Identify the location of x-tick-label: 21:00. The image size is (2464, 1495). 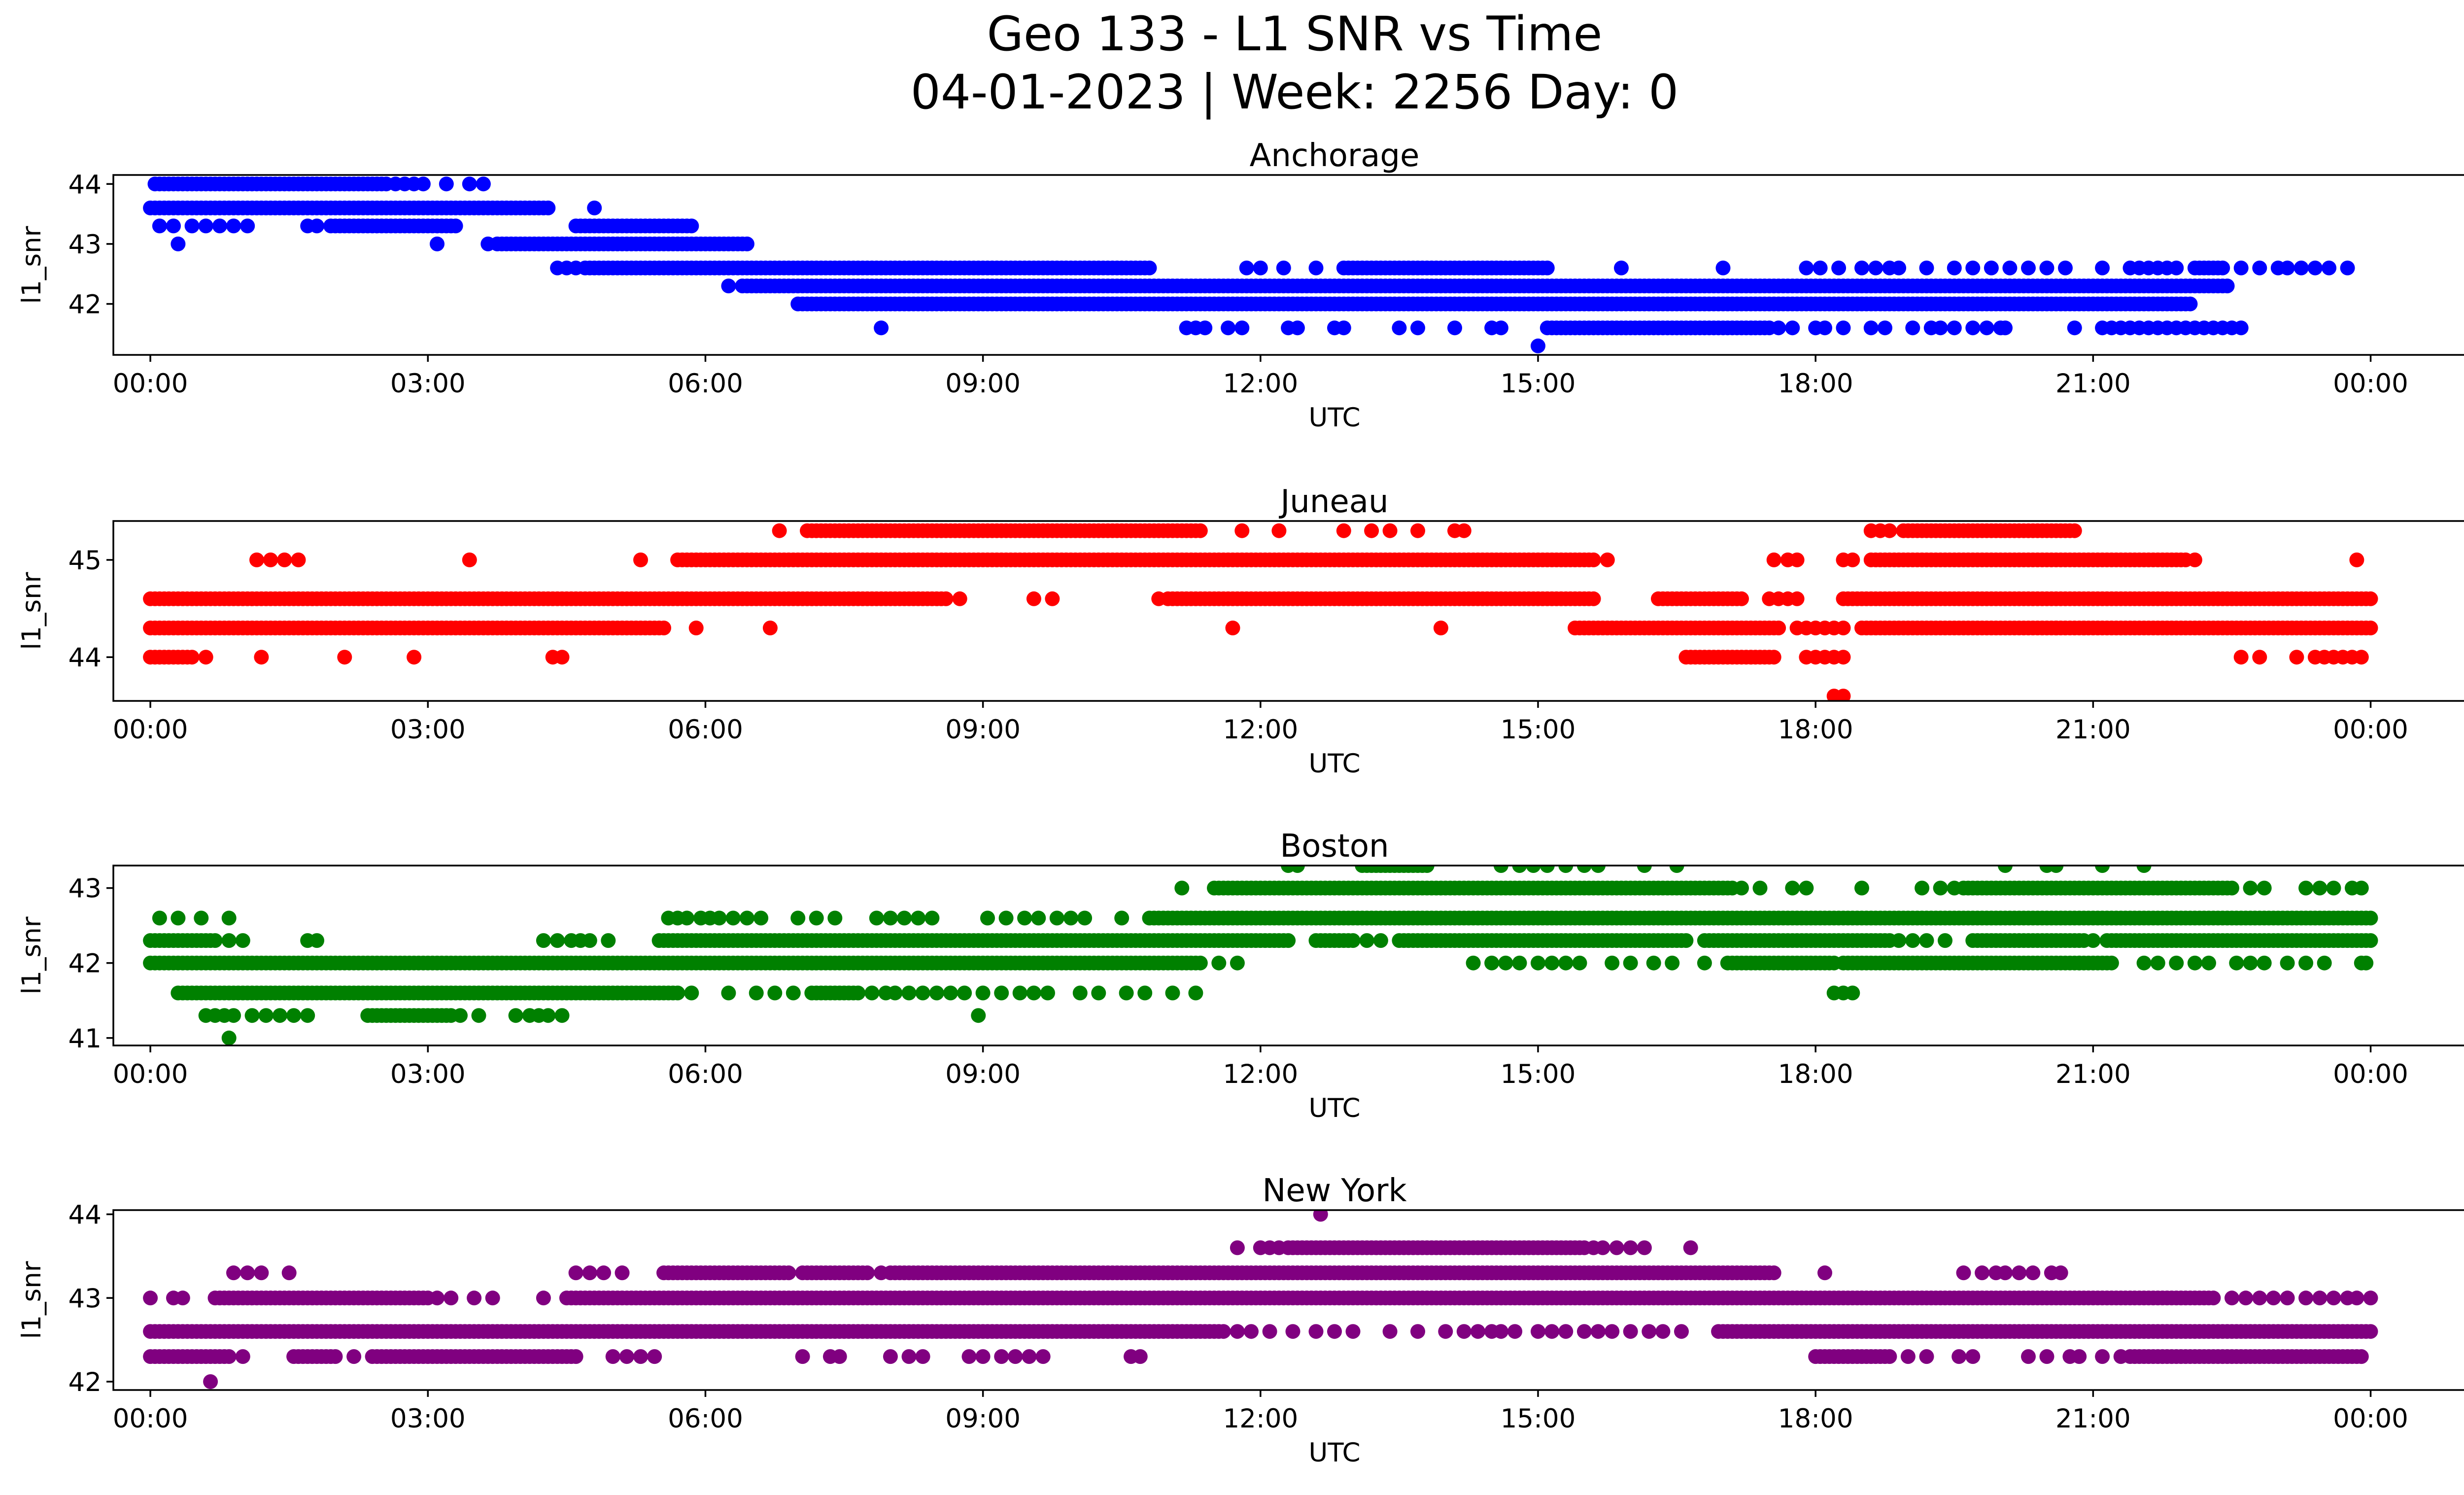
(2093, 730).